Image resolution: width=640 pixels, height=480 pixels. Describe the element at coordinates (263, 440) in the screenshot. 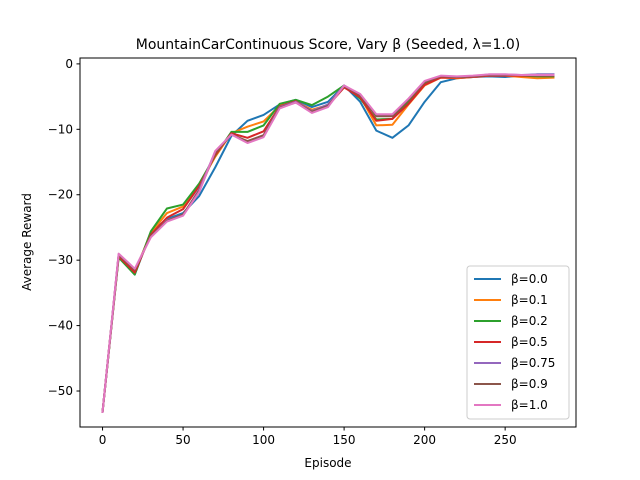

I see `x-tick-label: 100` at that location.